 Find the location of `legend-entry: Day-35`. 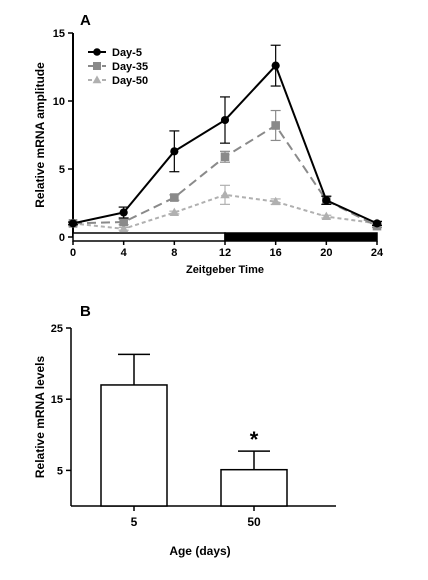

legend-entry: Day-35 is located at coordinates (118, 67).